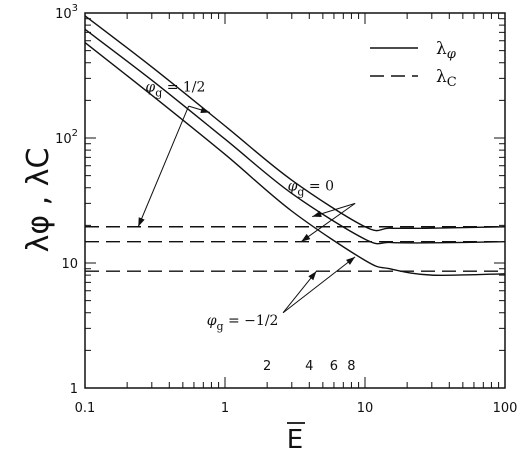 Image resolution: width=520 pixels, height=455 pixels. Describe the element at coordinates (175, 90) in the screenshot. I see `annotation-label: φg = 1/2` at that location.